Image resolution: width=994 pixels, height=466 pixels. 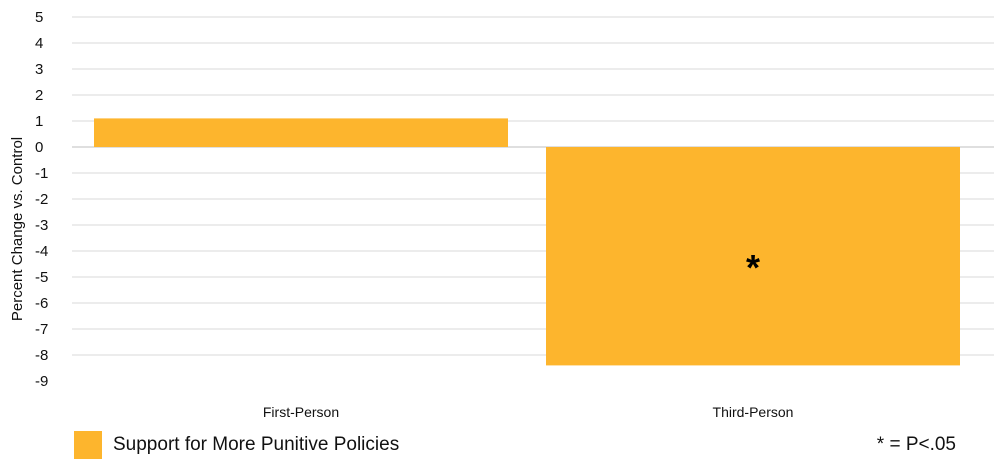 I want to click on y-tick-label: -7, so click(x=41, y=329).